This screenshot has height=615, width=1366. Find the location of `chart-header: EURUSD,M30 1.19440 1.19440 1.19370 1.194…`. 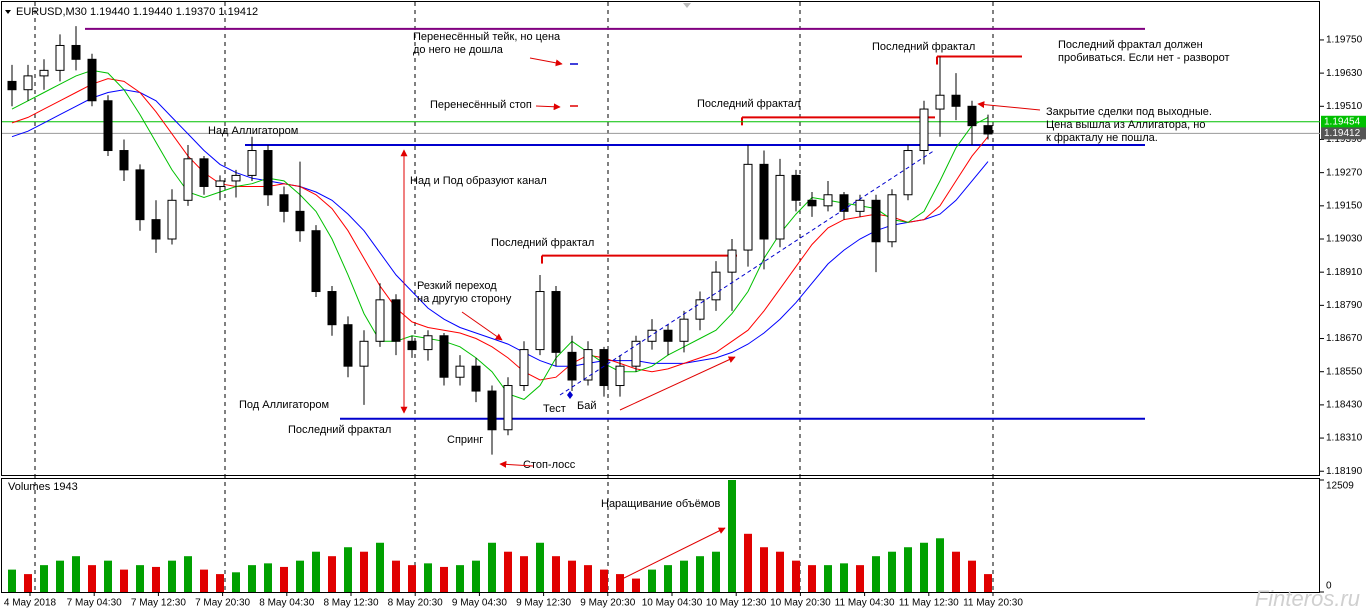

chart-header: EURUSD,M30 1.19440 1.19440 1.19370 1.194… is located at coordinates (137, 12).